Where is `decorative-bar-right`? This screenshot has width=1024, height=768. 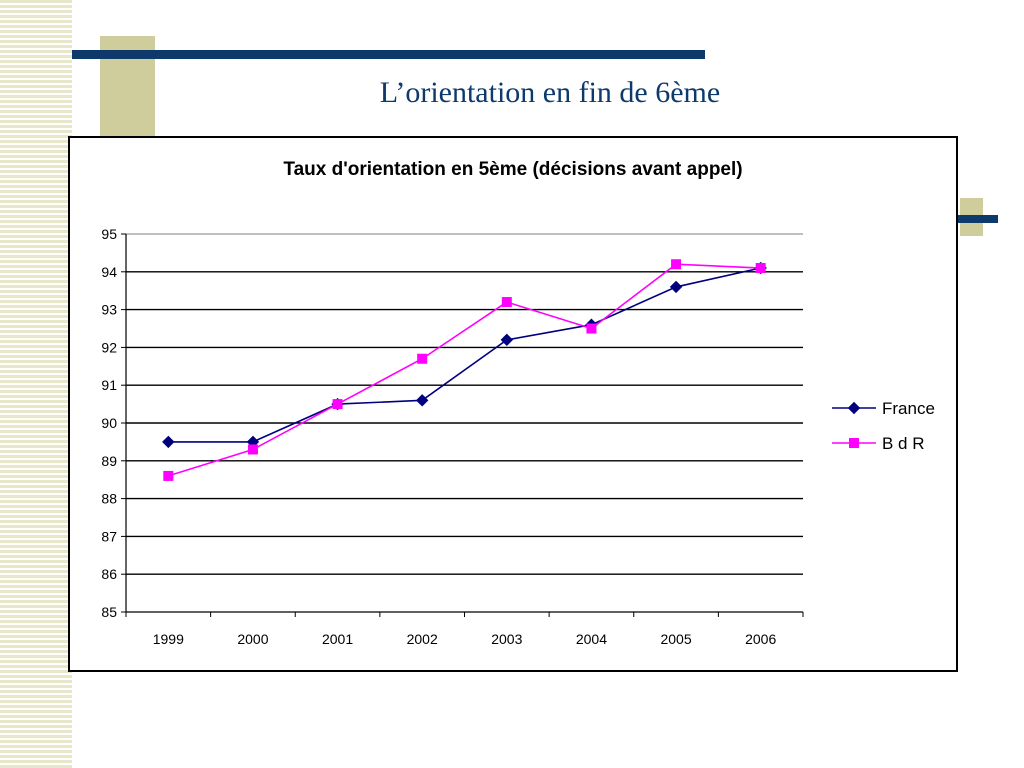
decorative-bar-right is located at coordinates (978, 219).